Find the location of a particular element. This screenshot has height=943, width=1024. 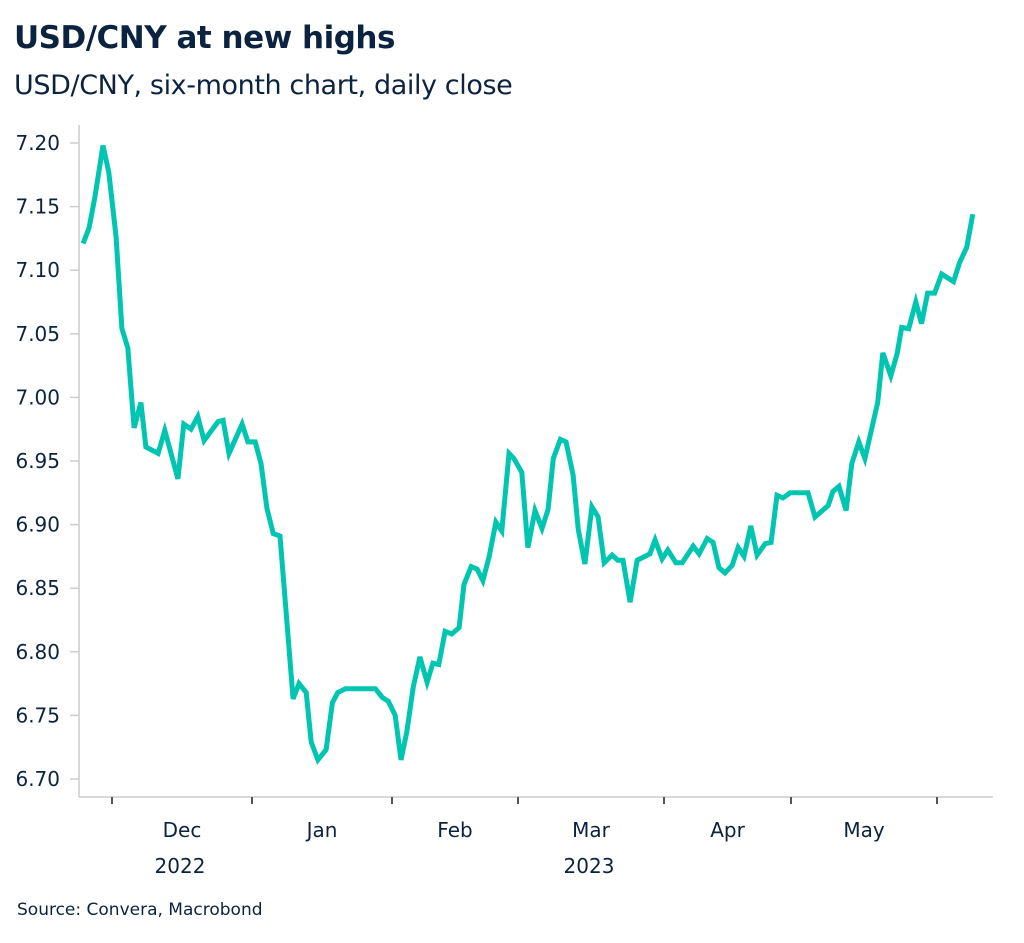

source-note: Source: Convera, Macrobond is located at coordinates (140, 910).